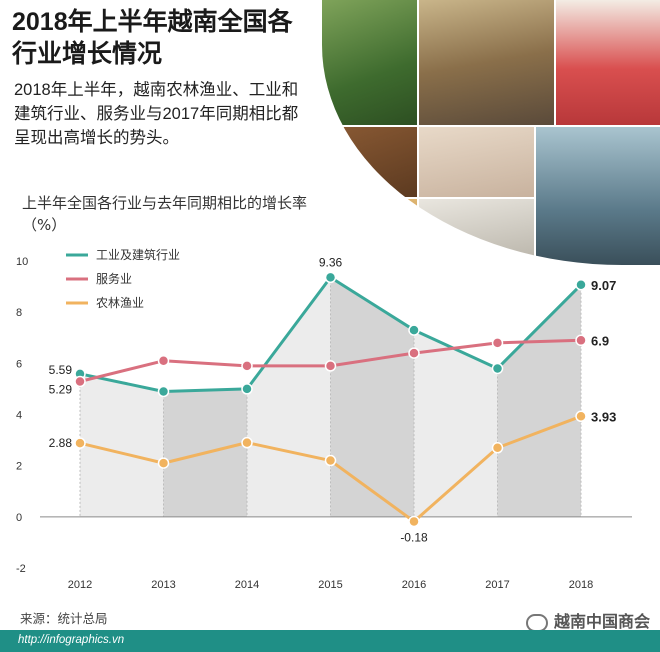  What do you see at coordinates (120, 303) in the screenshot?
I see `legend-label-2: 农林渔业` at bounding box center [120, 303].